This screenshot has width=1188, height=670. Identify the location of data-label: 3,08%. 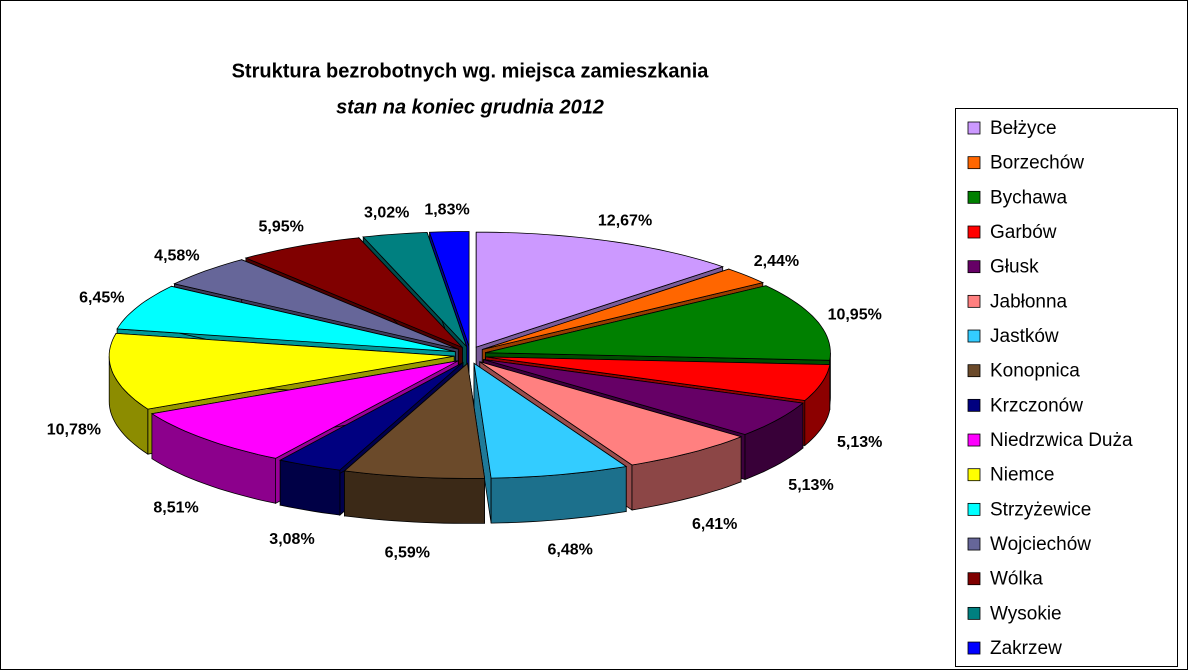
(291, 539).